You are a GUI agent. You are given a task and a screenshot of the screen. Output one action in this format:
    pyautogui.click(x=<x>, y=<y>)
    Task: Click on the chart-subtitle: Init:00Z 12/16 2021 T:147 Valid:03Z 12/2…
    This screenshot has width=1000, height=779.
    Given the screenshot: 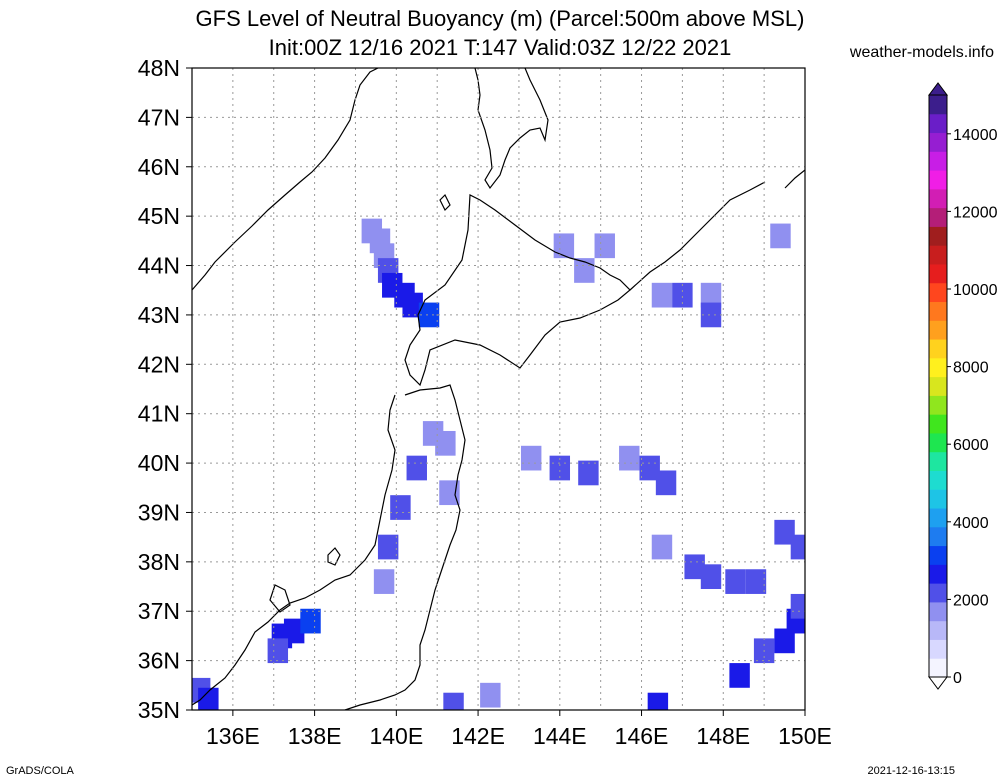 What is the action you would take?
    pyautogui.click(x=500, y=47)
    